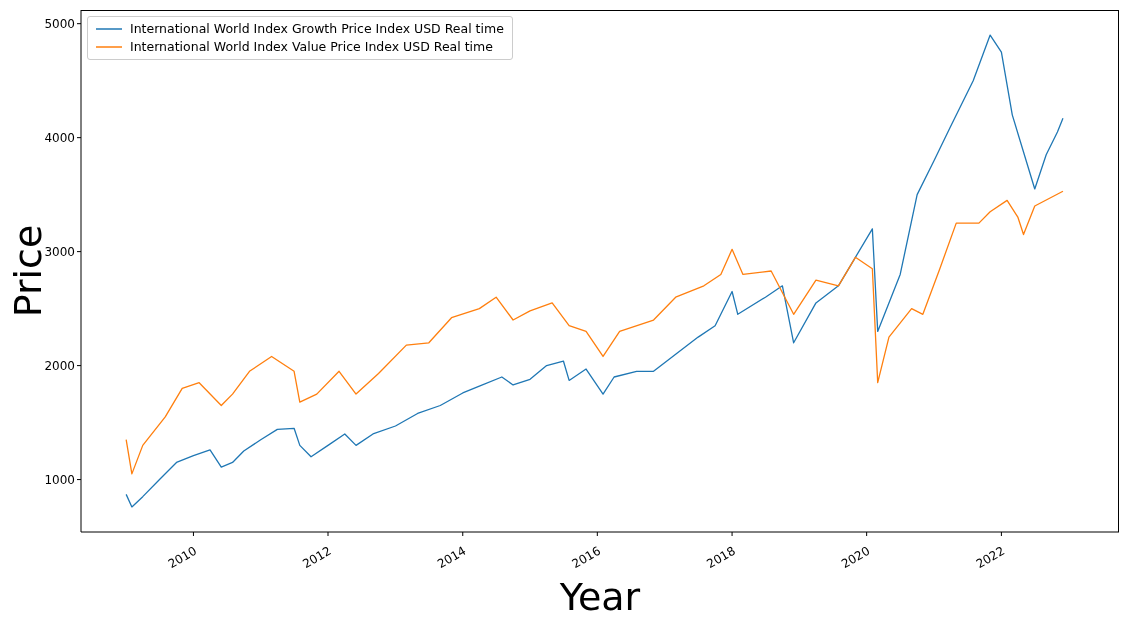 The height and width of the screenshot is (628, 1129). What do you see at coordinates (59, 251) in the screenshot?
I see `y-tick-label: 3000` at bounding box center [59, 251].